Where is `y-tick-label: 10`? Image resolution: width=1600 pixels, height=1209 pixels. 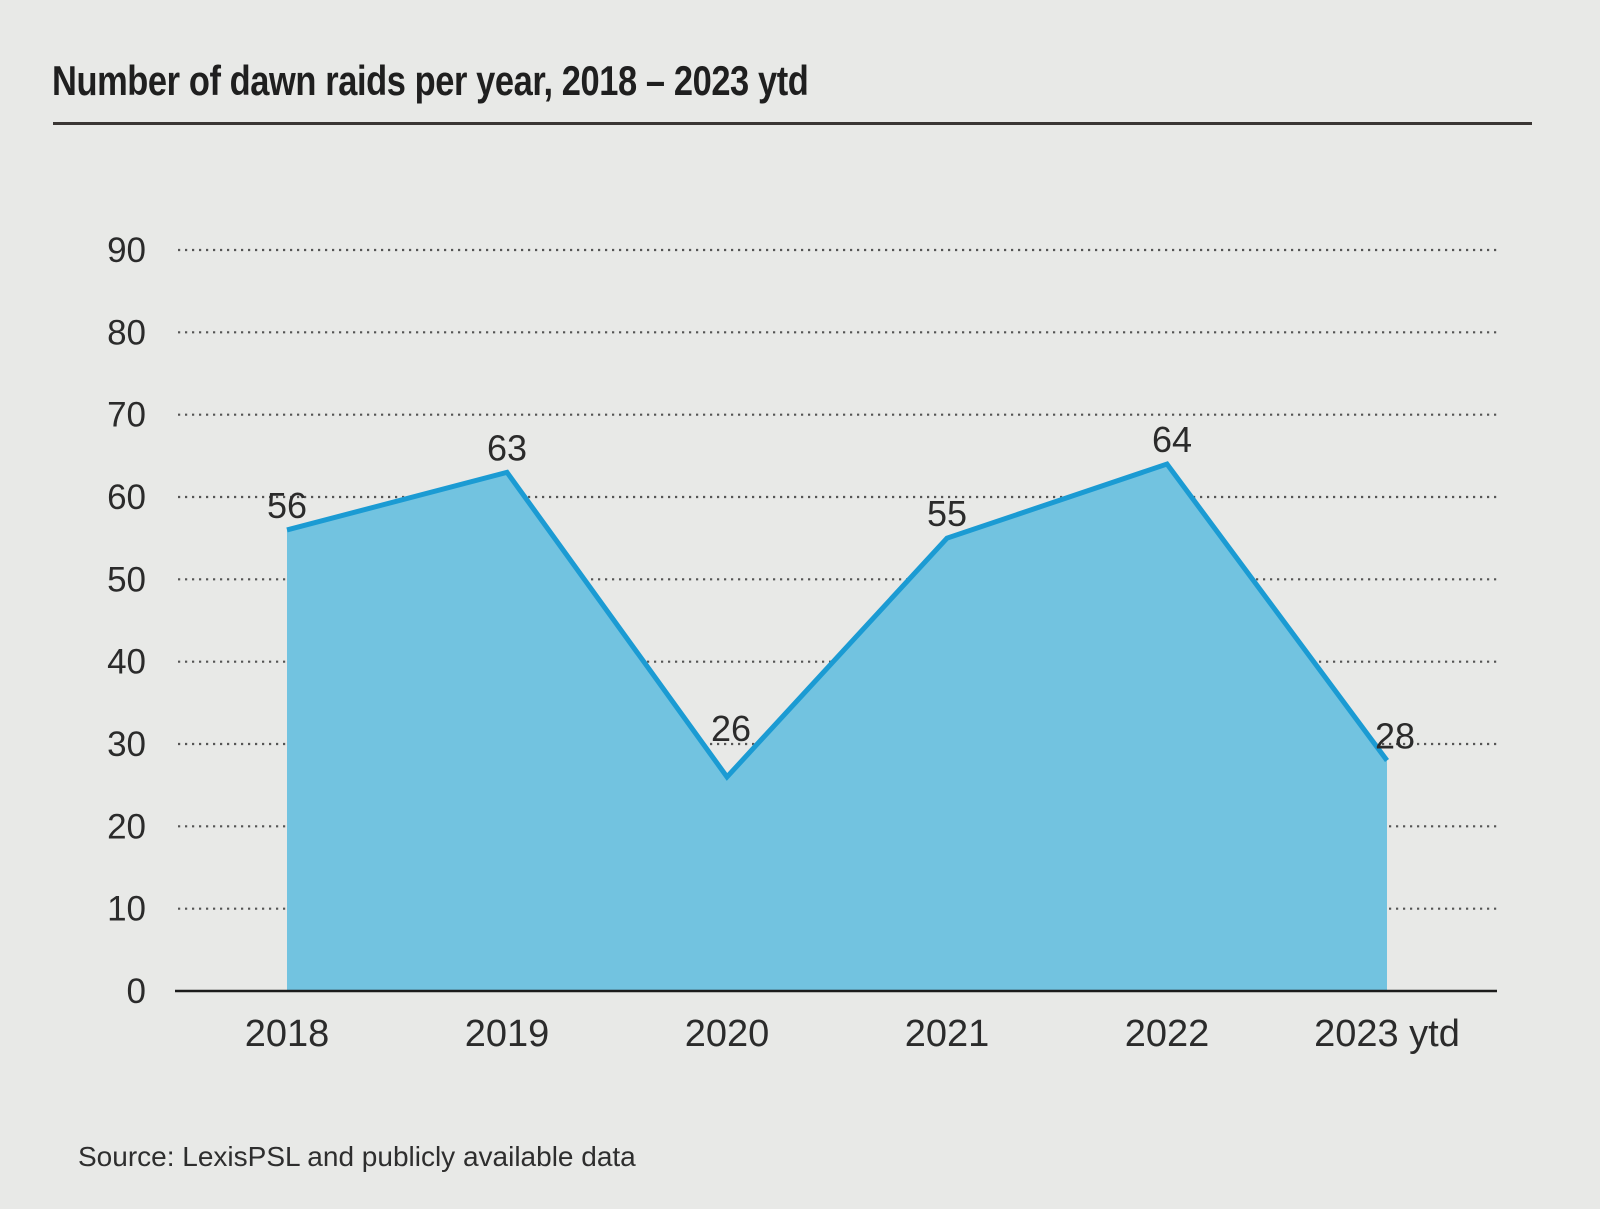
y-tick-label: 10 is located at coordinates (126, 909).